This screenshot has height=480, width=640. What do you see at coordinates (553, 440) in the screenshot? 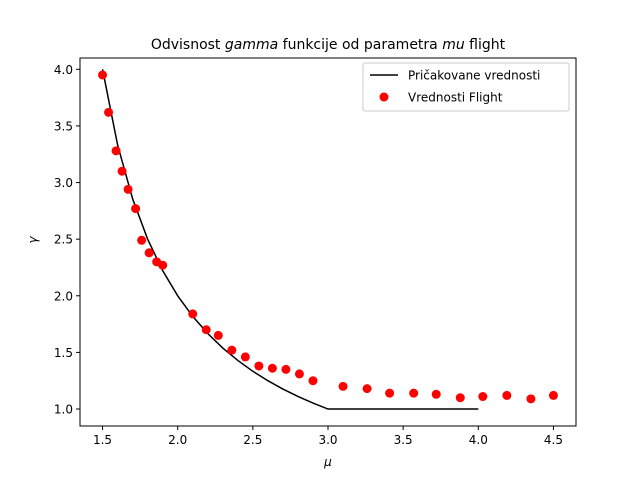
I see `x-tick-label: 4.5` at bounding box center [553, 440].